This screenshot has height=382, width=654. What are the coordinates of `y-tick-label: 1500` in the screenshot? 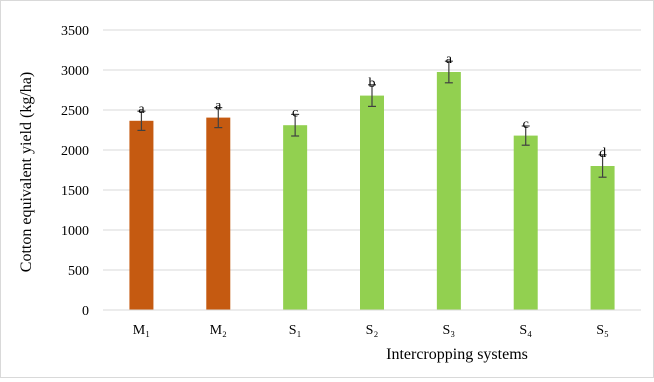 It's located at (75, 191).